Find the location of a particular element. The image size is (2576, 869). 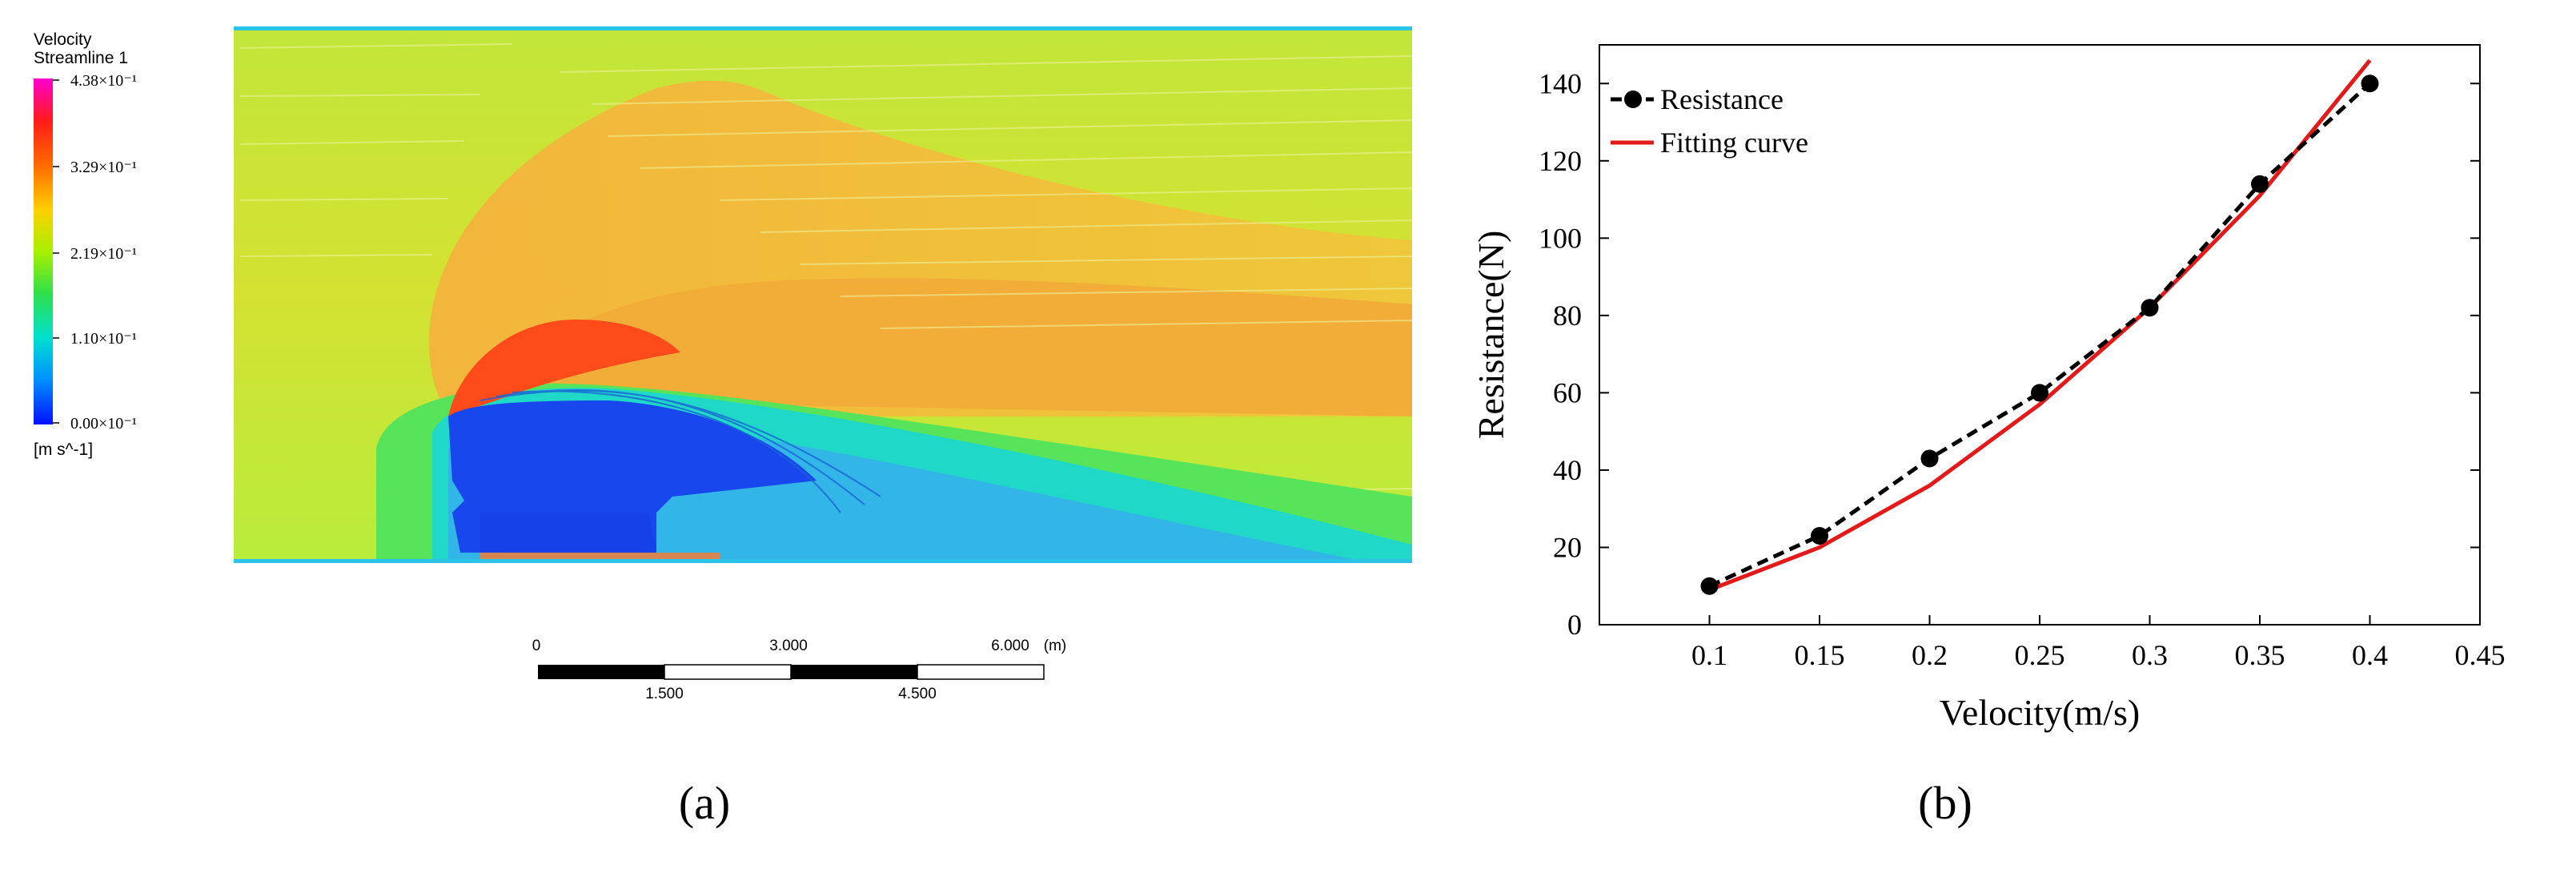

scale-label-6000: 6.000 is located at coordinates (1010, 646).